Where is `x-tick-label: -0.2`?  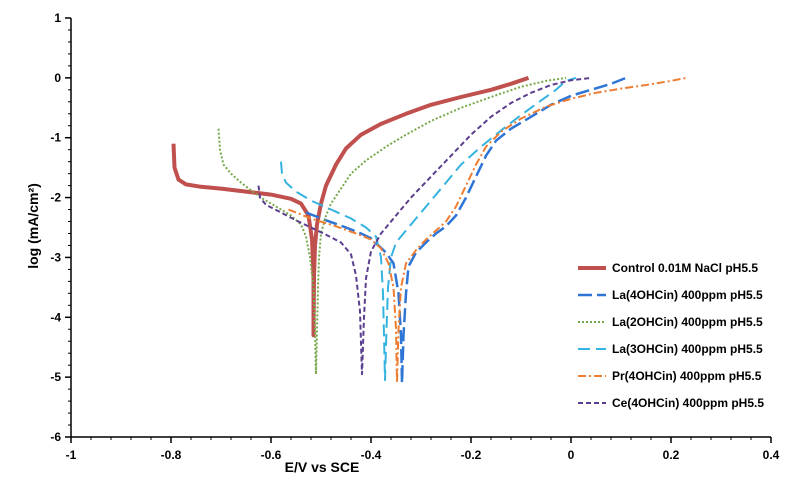
x-tick-label: -0.2 is located at coordinates (471, 455).